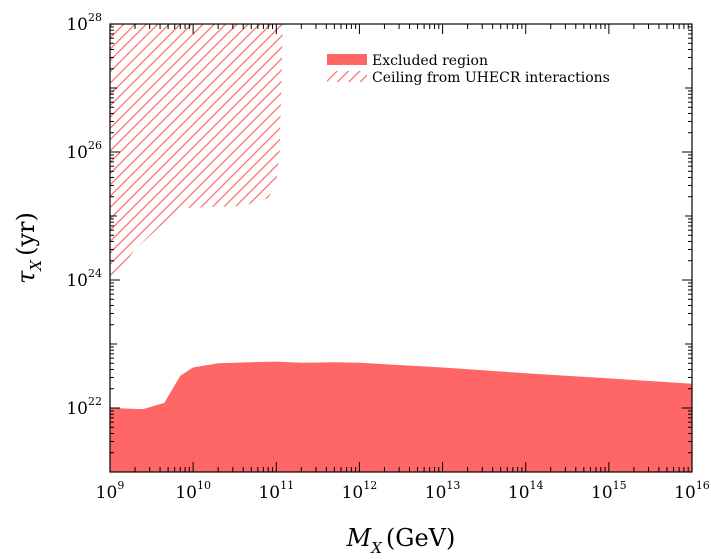 This screenshot has height=559, width=711. I want to click on y-axis-label-main: τ, so click(26, 277).